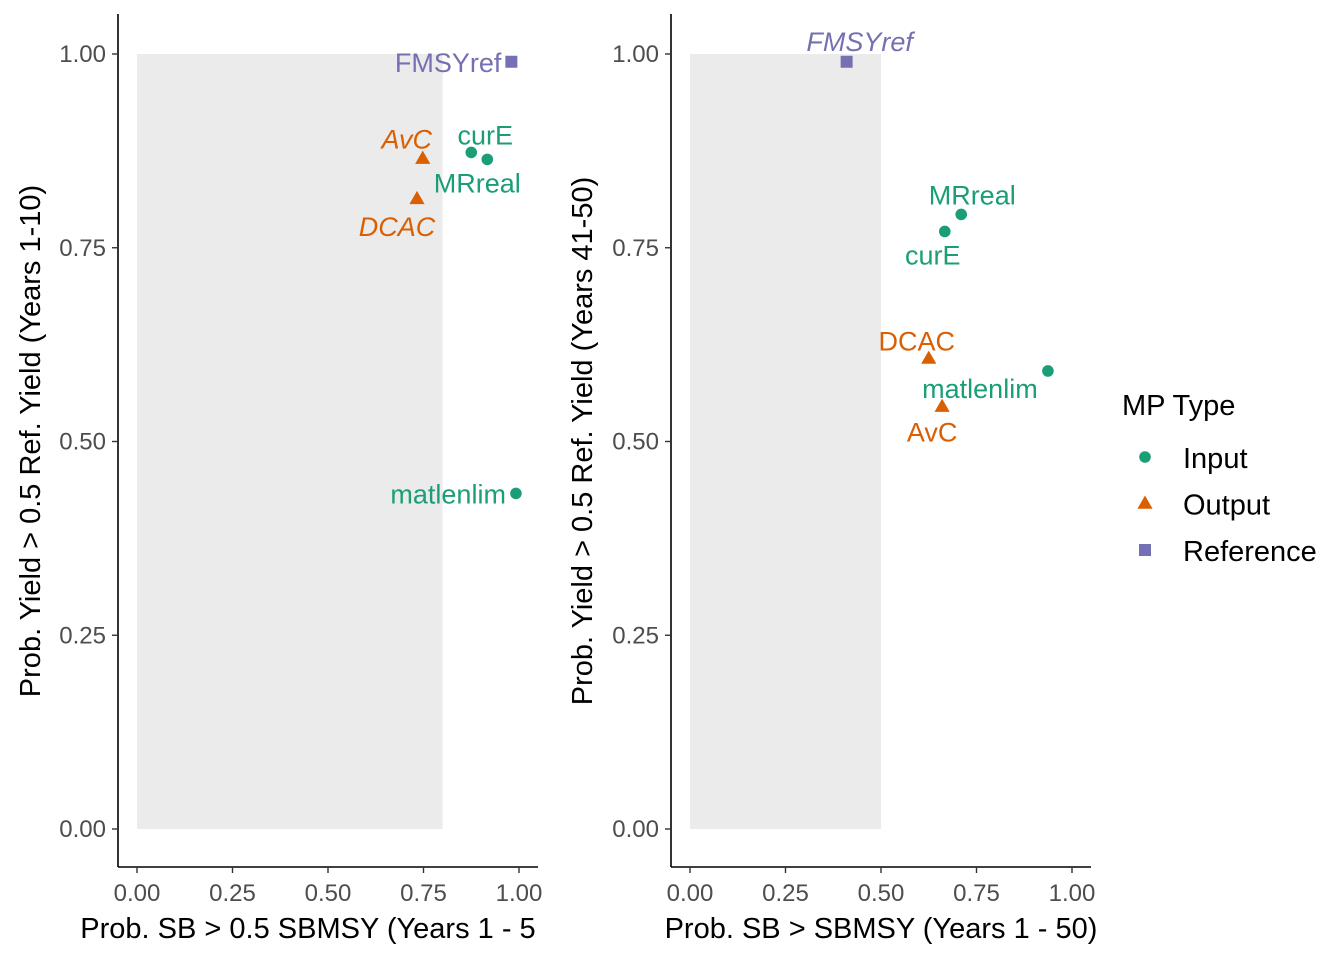  Describe the element at coordinates (1215, 459) in the screenshot. I see `legend-label-input: Input` at that location.